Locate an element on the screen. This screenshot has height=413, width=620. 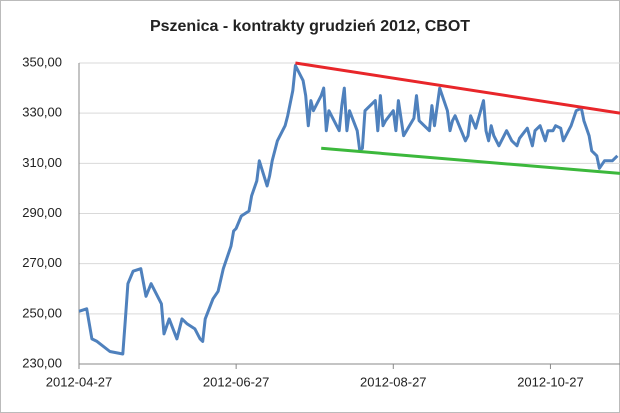
y-tick-label: 290,00 is located at coordinates (42, 212).